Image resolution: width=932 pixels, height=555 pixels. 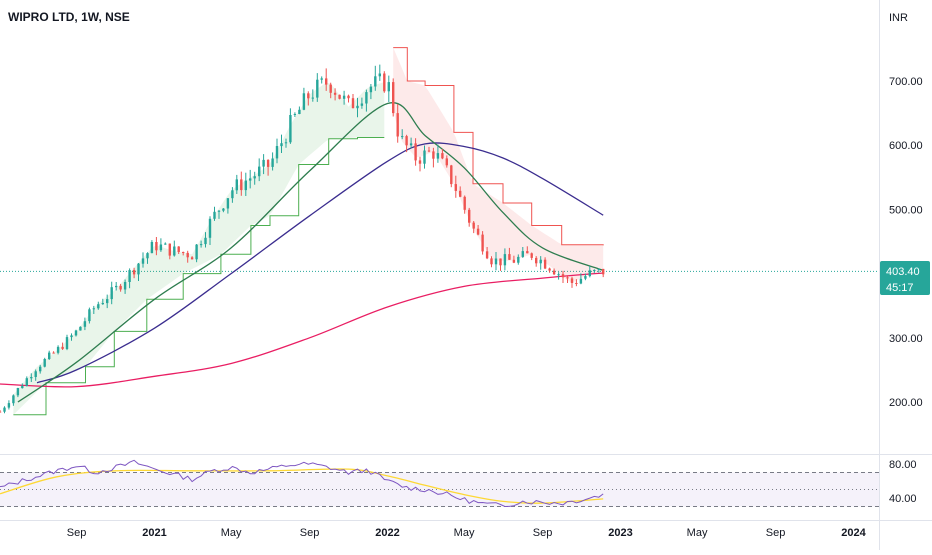 What do you see at coordinates (903, 272) in the screenshot?
I see `price-badge-price: 403.40` at bounding box center [903, 272].